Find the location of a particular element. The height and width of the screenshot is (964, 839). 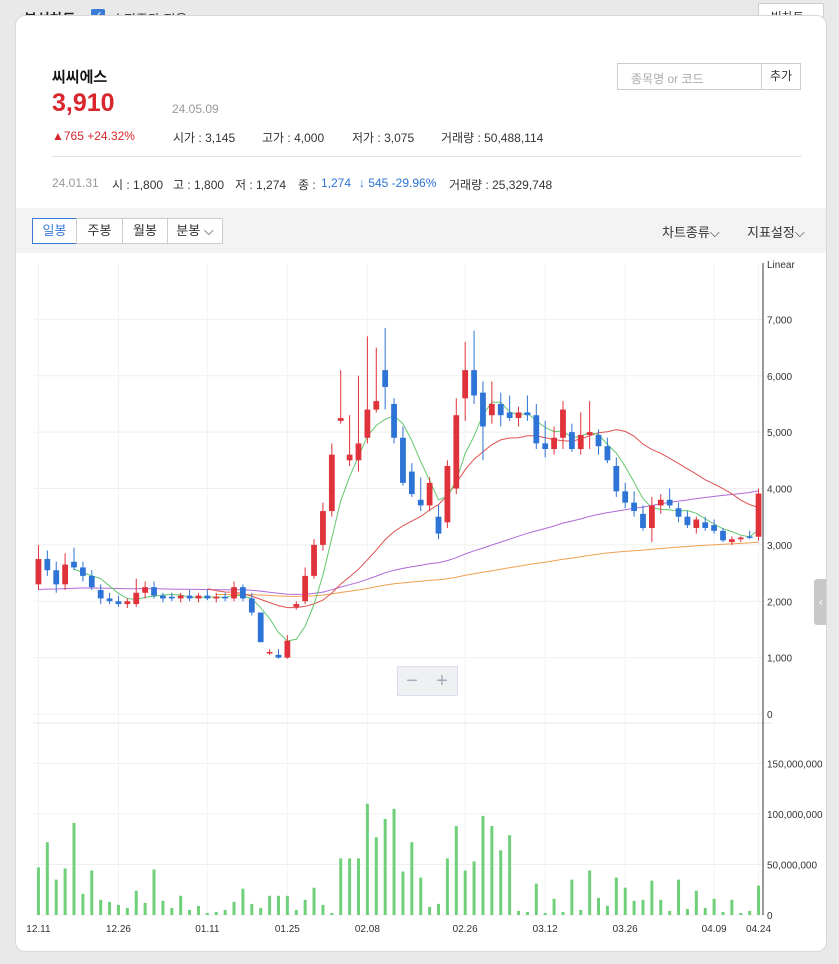

zoom-out-button: − is located at coordinates (412, 681).